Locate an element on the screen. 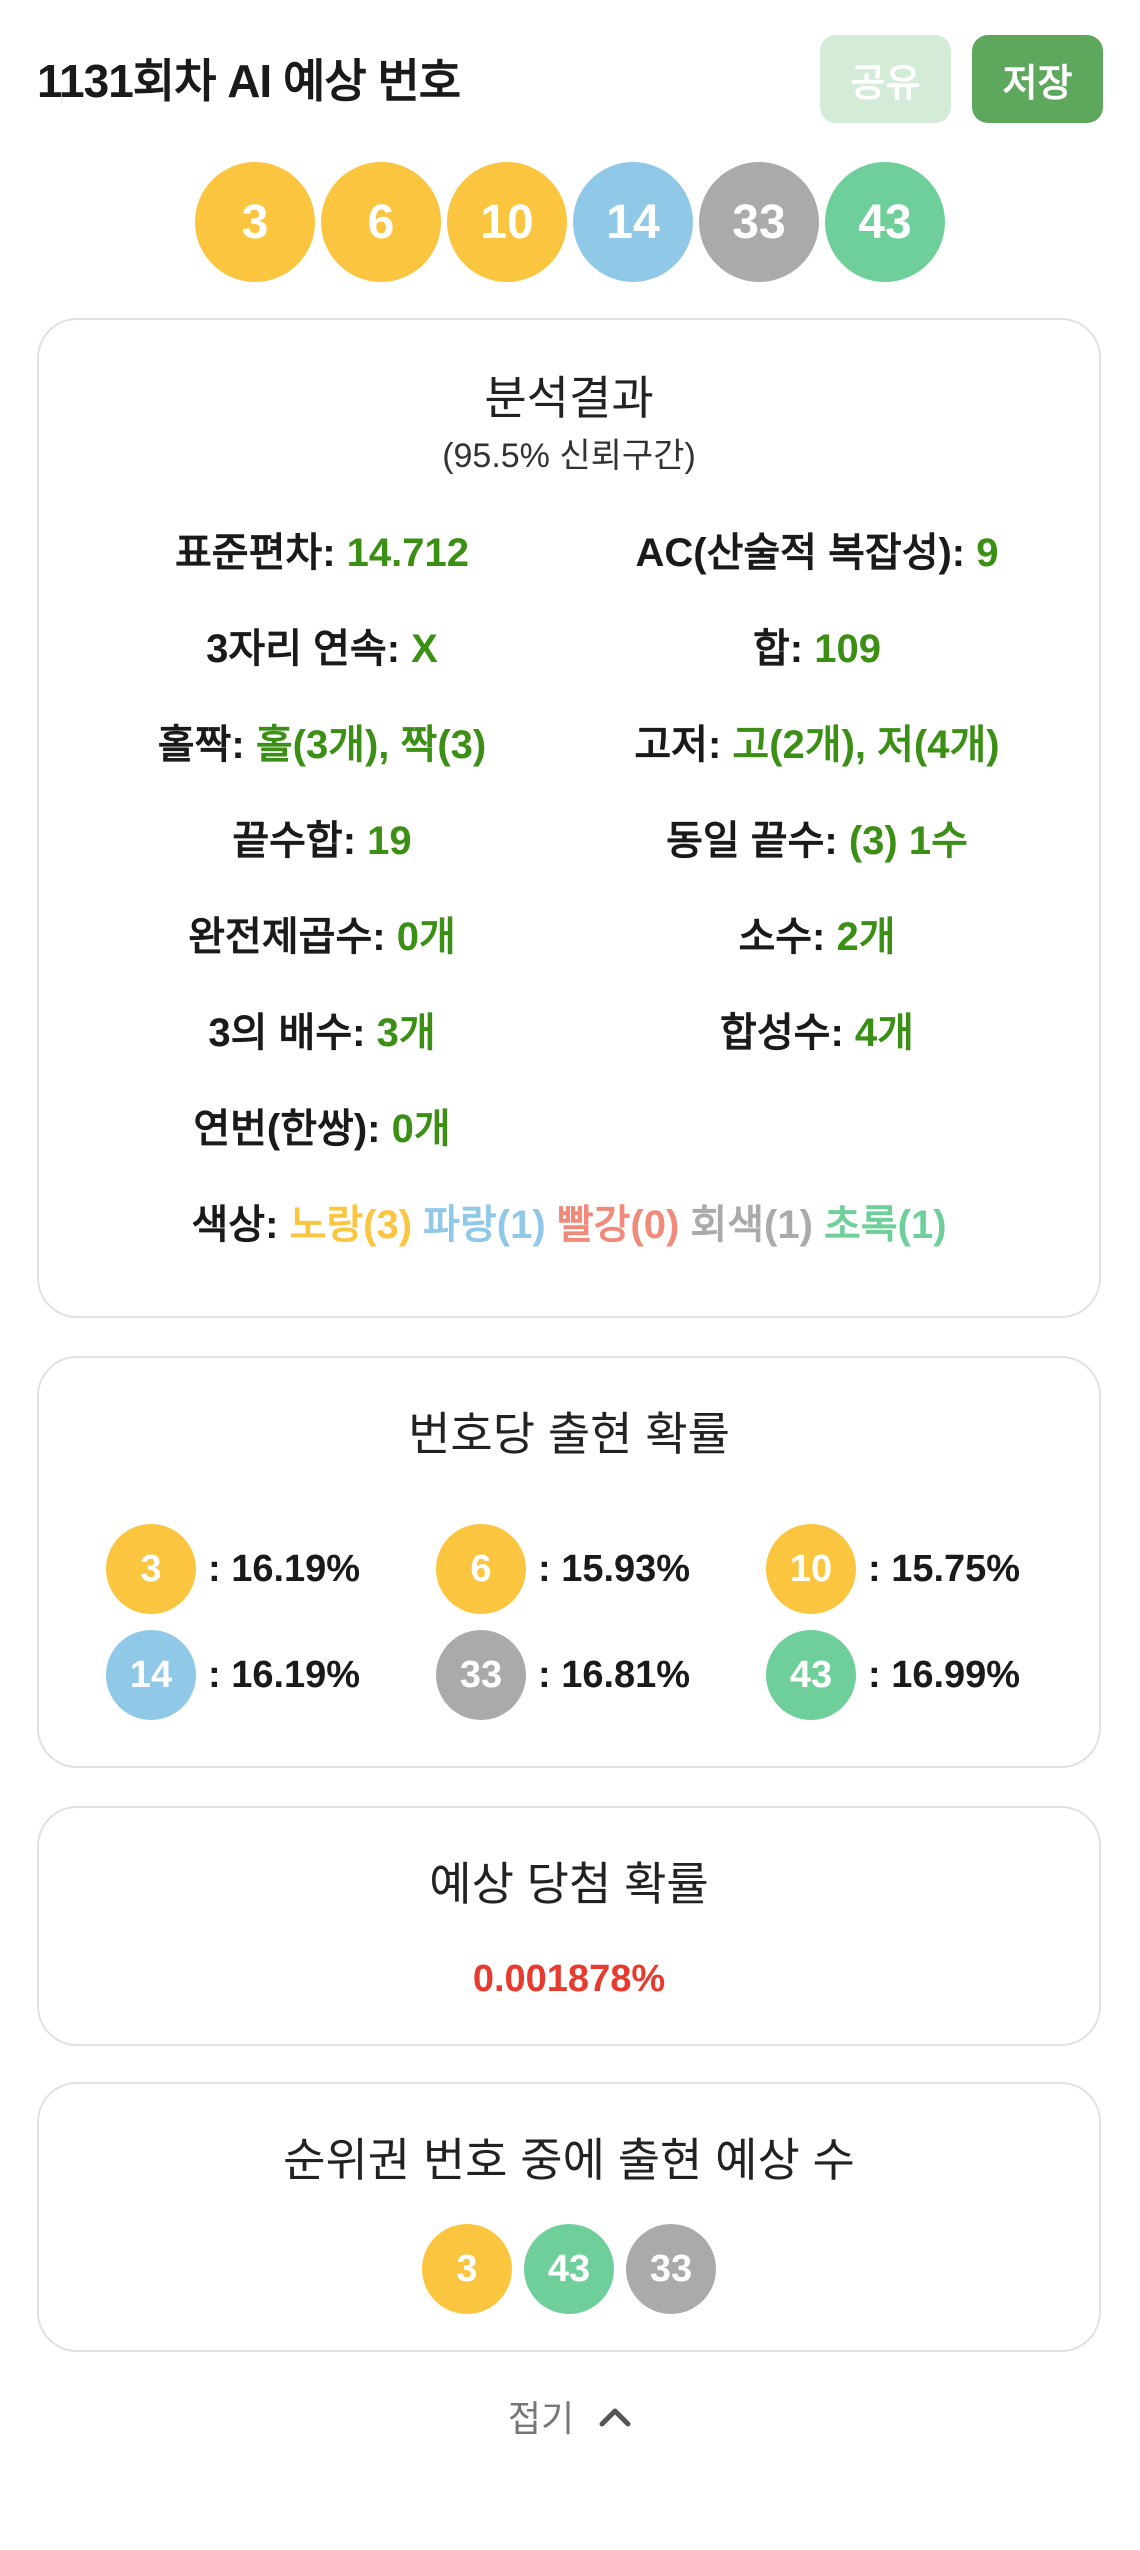 This screenshot has width=1140, height=2550. probability-item: 43 : 16.99% is located at coordinates (893, 1675).